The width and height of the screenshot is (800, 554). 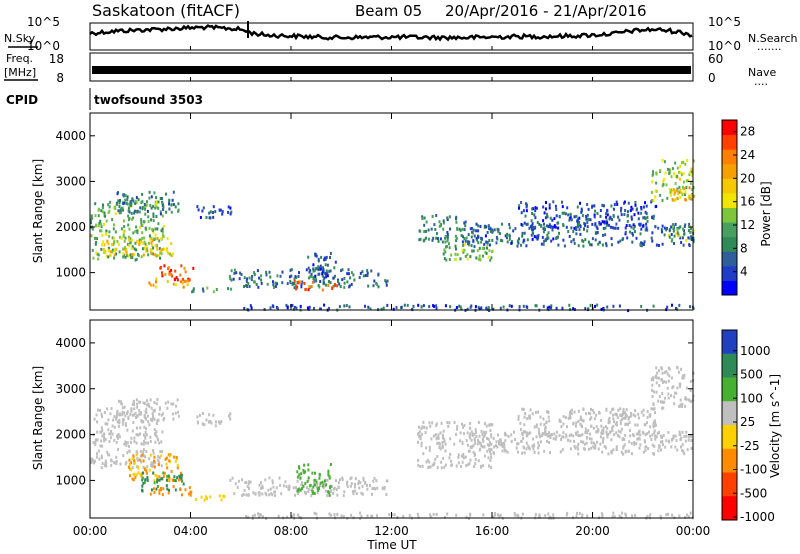 I want to click on velocity-colorbar-tick-label: -500, so click(x=753, y=493).